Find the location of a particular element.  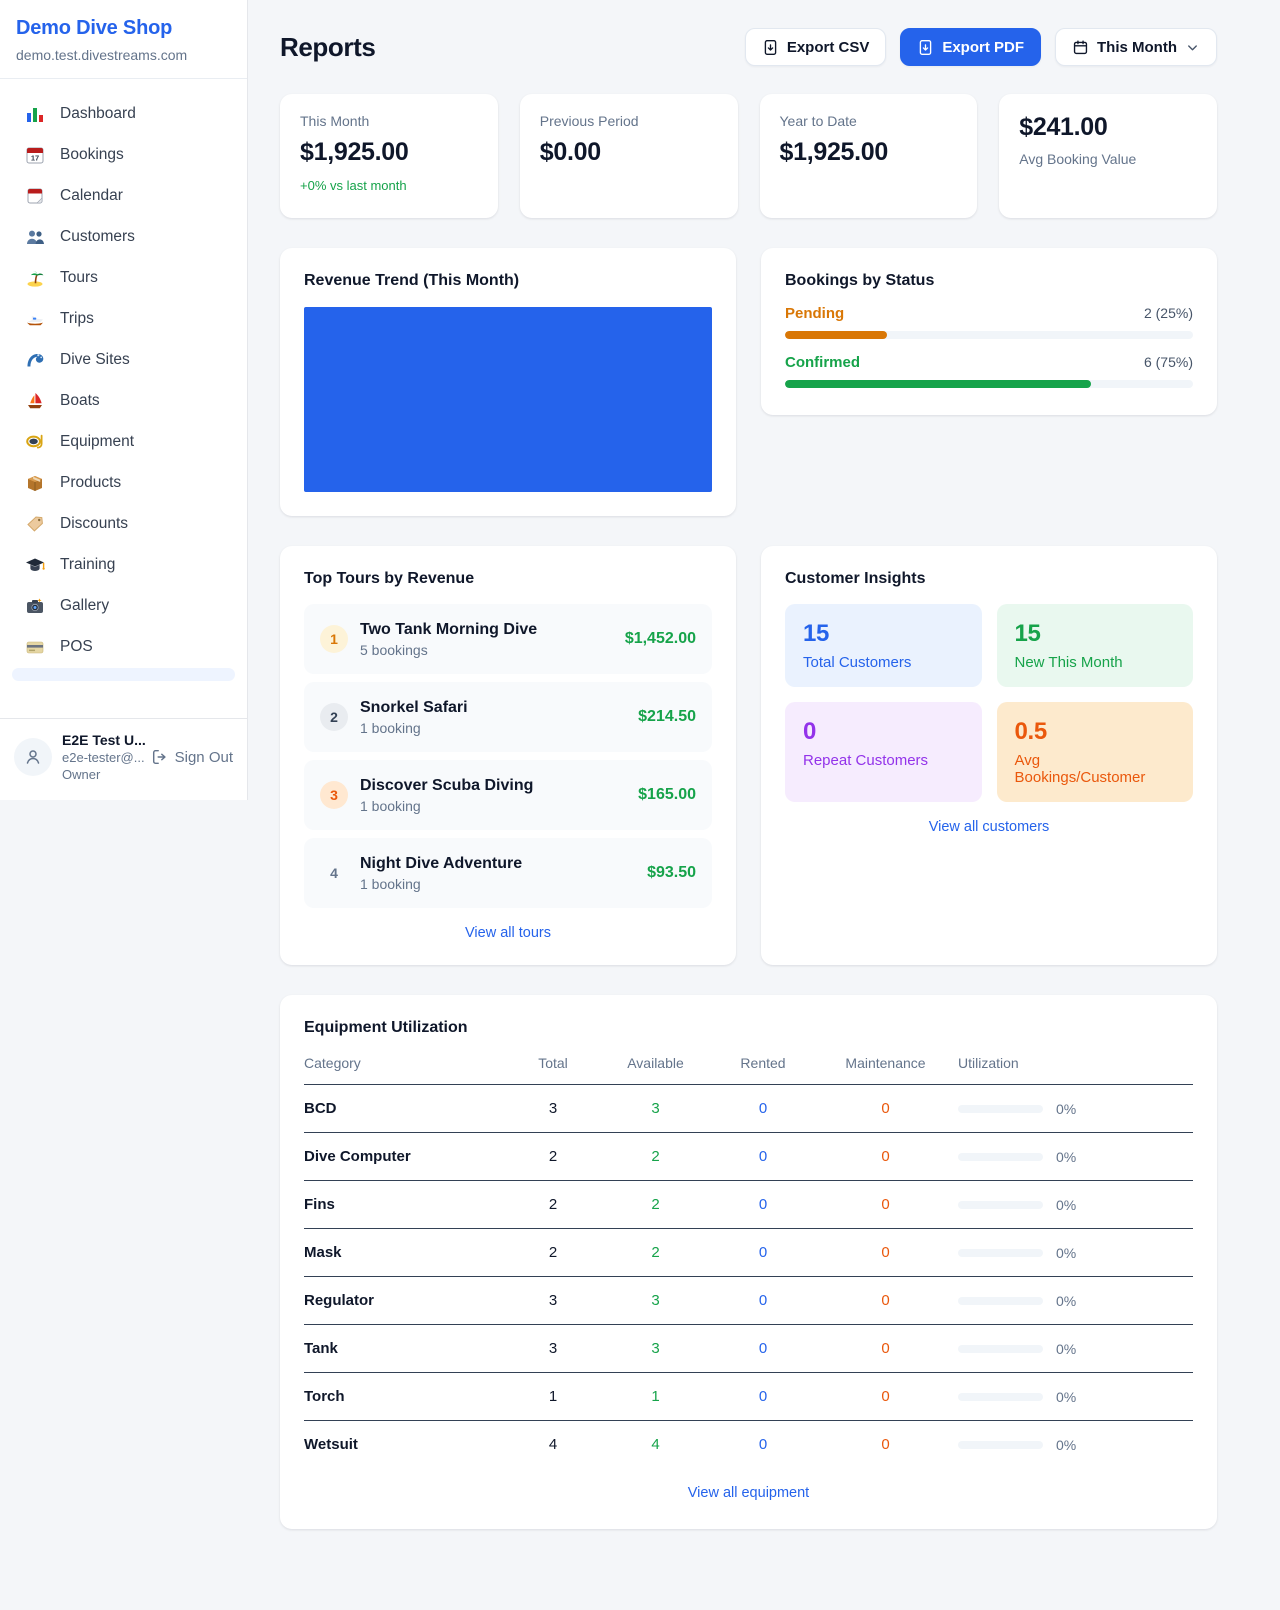

tile-avg-bookings-per-customer: 0.5 Avg Bookings/Customer is located at coordinates (1094, 752).